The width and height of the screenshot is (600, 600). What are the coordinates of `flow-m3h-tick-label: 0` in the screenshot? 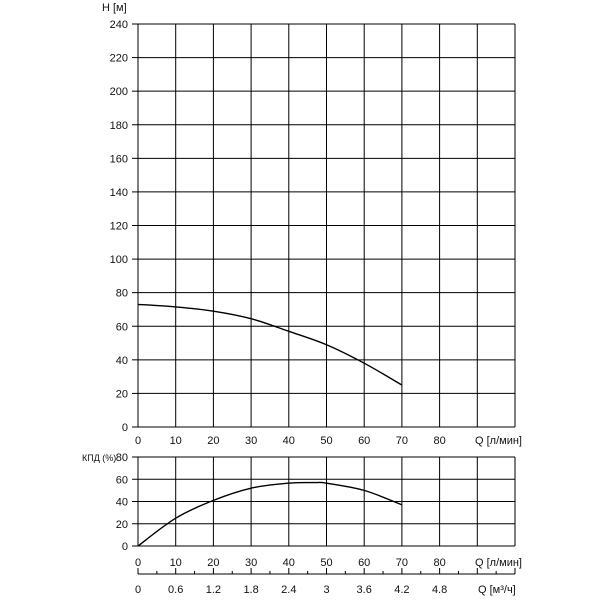 It's located at (138, 590).